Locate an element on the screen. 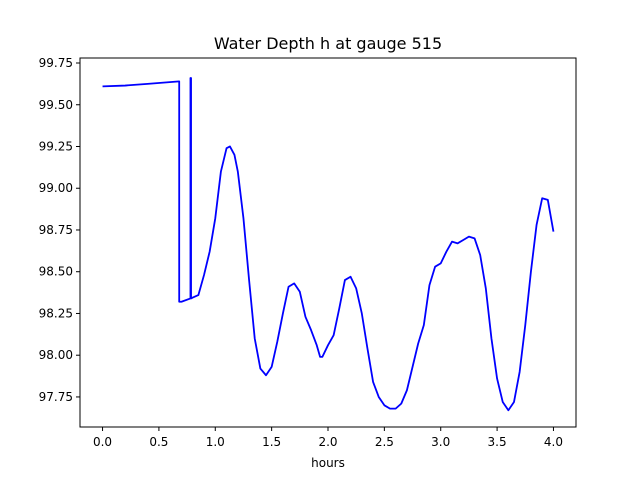 The image size is (640, 480). y-tick-label: 99.50 is located at coordinates (56, 105).